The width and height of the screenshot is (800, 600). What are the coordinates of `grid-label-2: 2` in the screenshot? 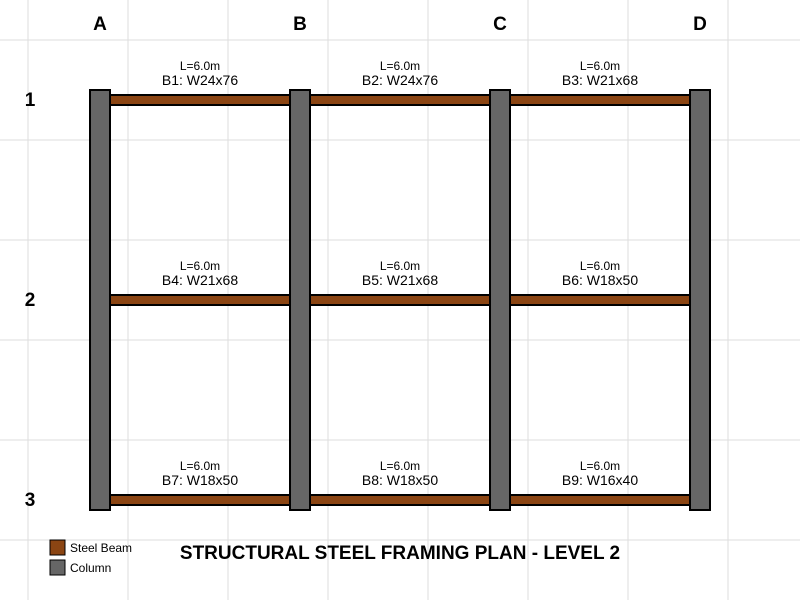 It's located at (30, 300).